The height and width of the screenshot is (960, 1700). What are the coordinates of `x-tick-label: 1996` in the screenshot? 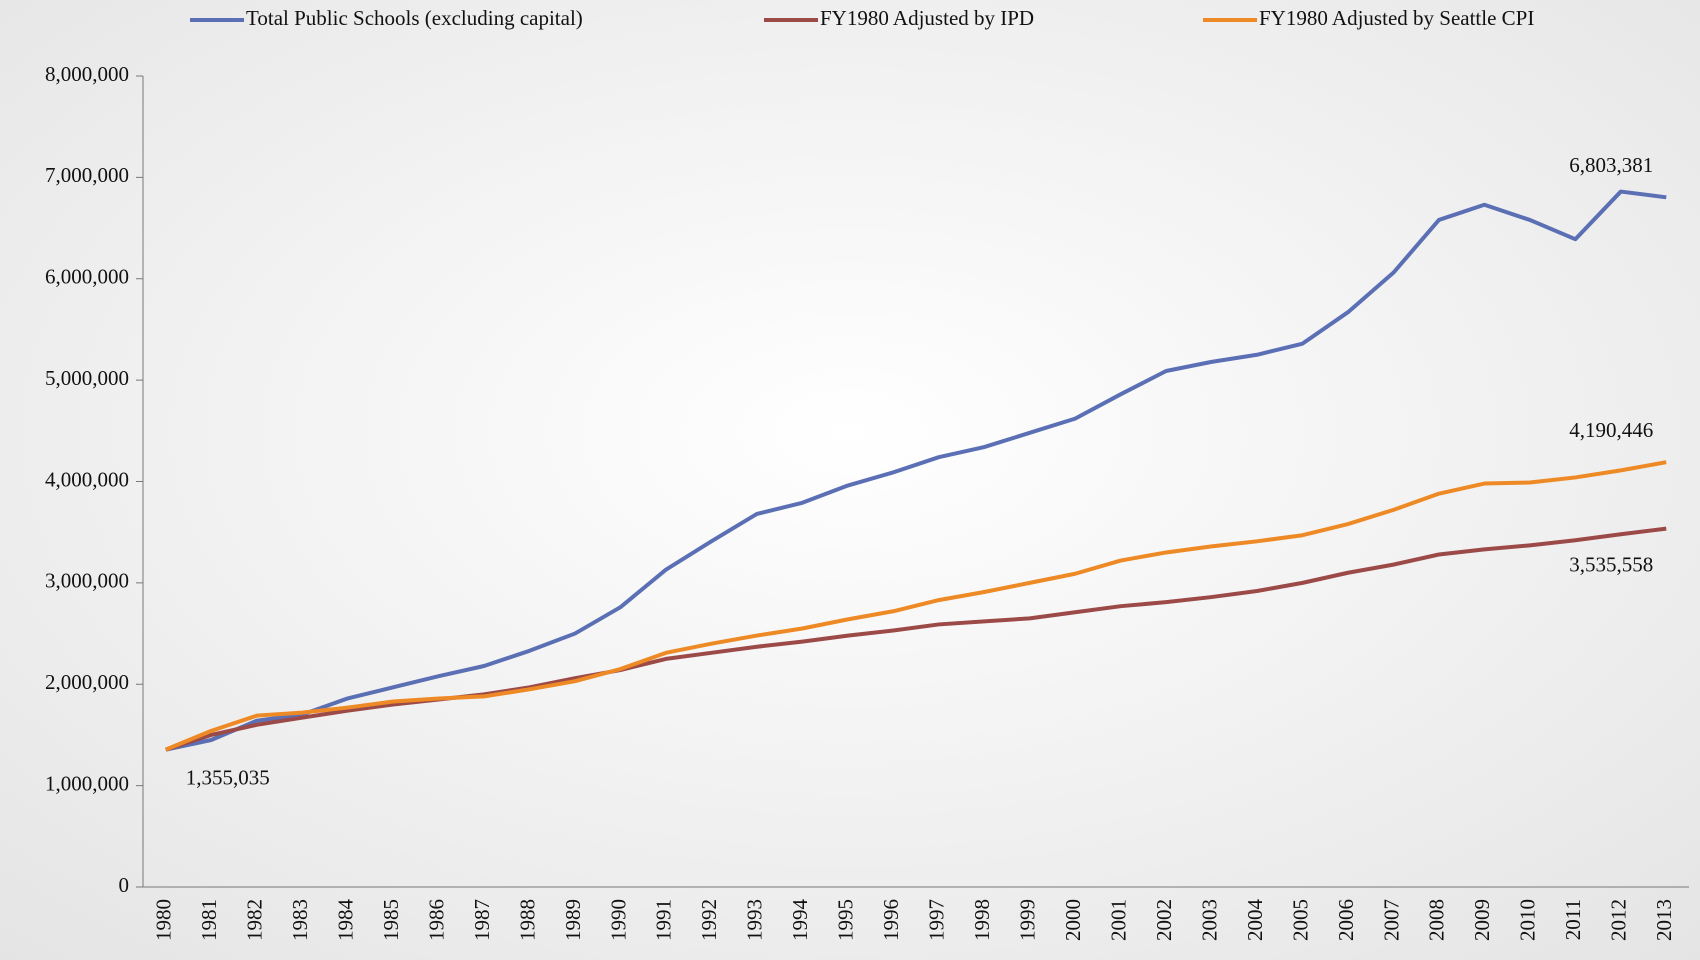 It's located at (891, 920).